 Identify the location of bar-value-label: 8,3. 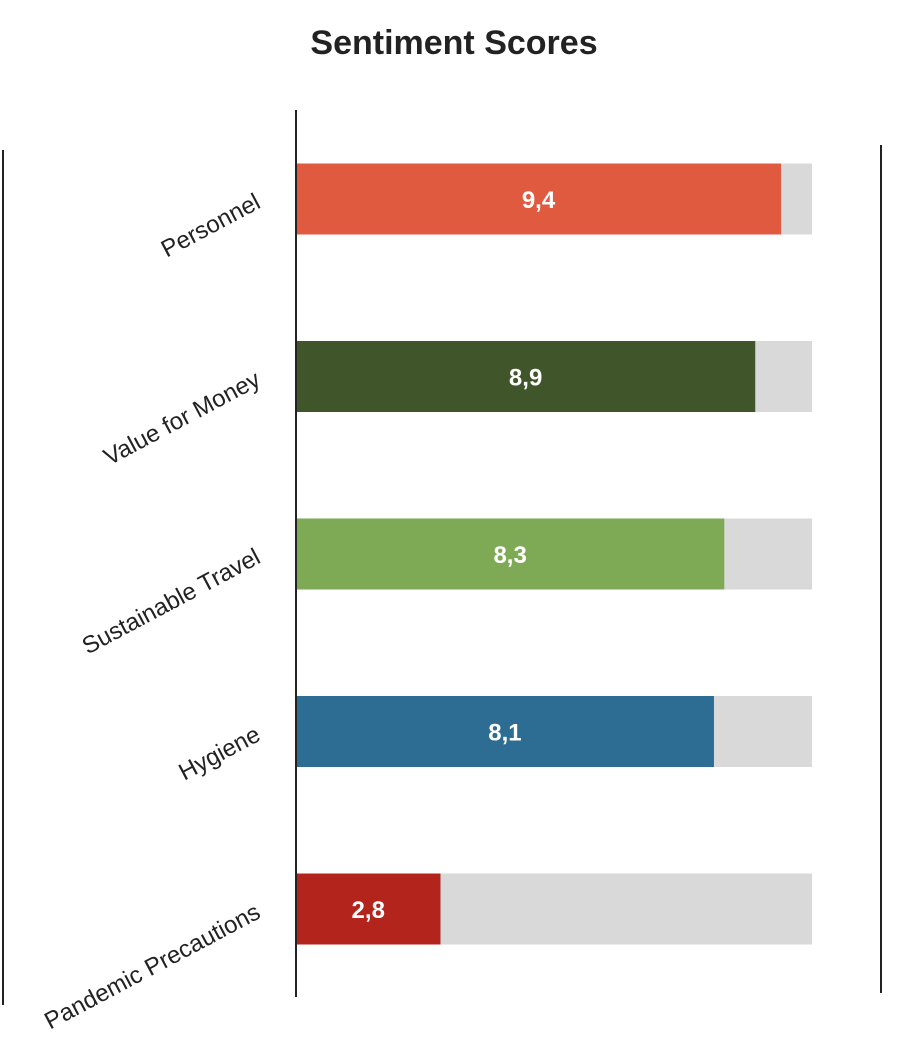
(509, 555).